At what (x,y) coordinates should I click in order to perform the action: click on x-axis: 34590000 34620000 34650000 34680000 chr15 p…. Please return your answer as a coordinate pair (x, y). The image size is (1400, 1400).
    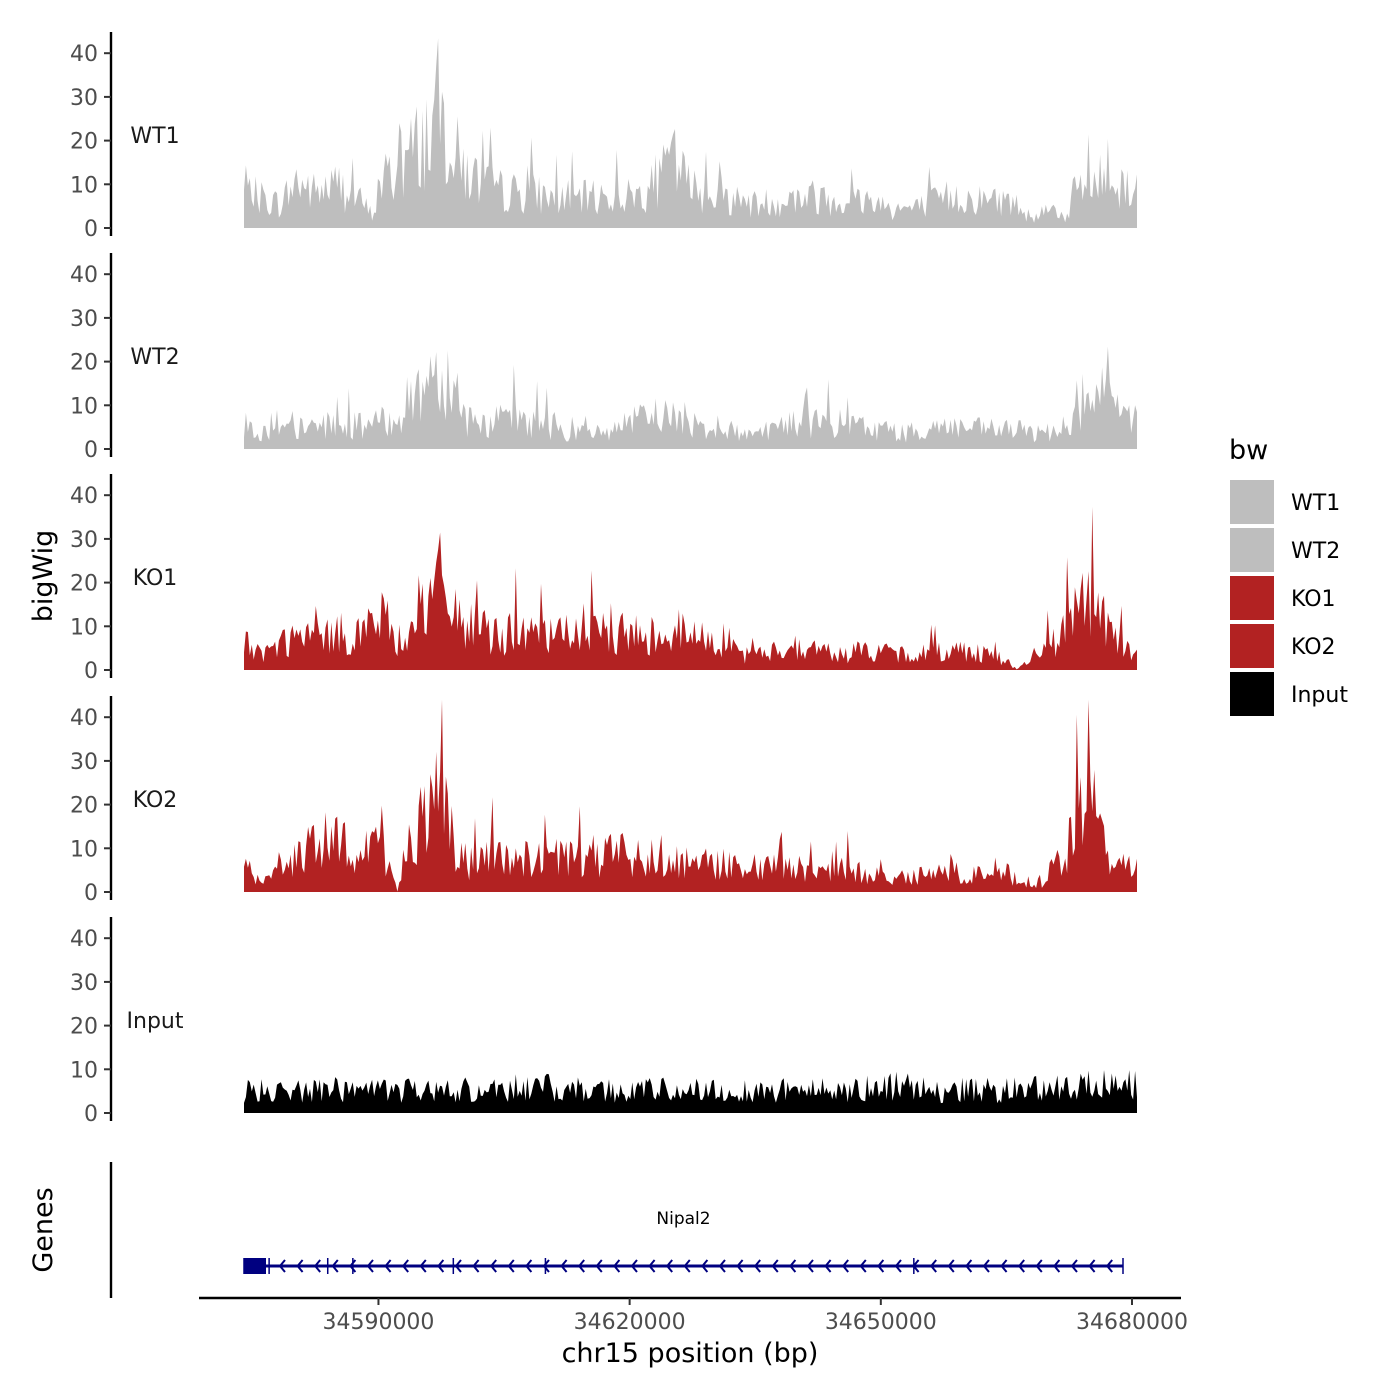
    Looking at the image, I should click on (693, 1332).